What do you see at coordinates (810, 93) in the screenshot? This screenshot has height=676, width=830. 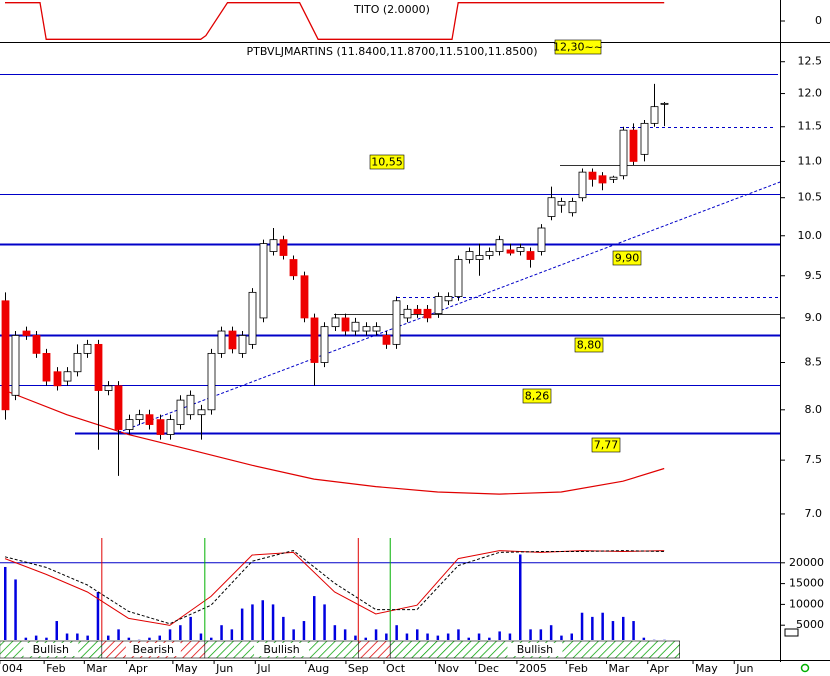 I see `y-tick-label: 12.0` at bounding box center [810, 93].